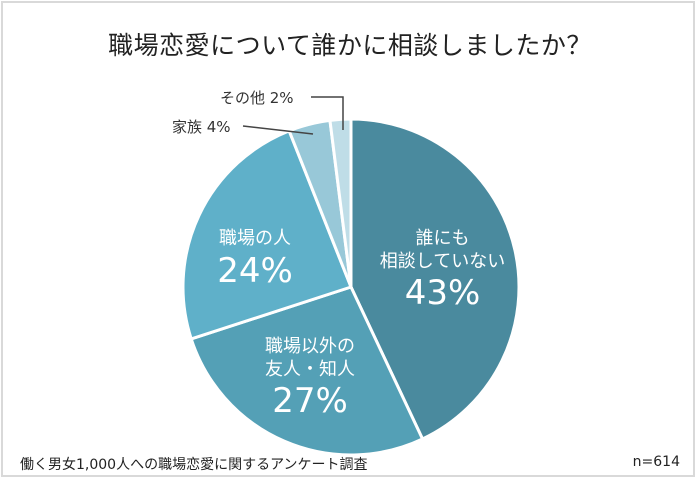 The image size is (700, 482). Describe the element at coordinates (257, 98) in the screenshot. I see `slice-label-other: その他 2%` at that location.